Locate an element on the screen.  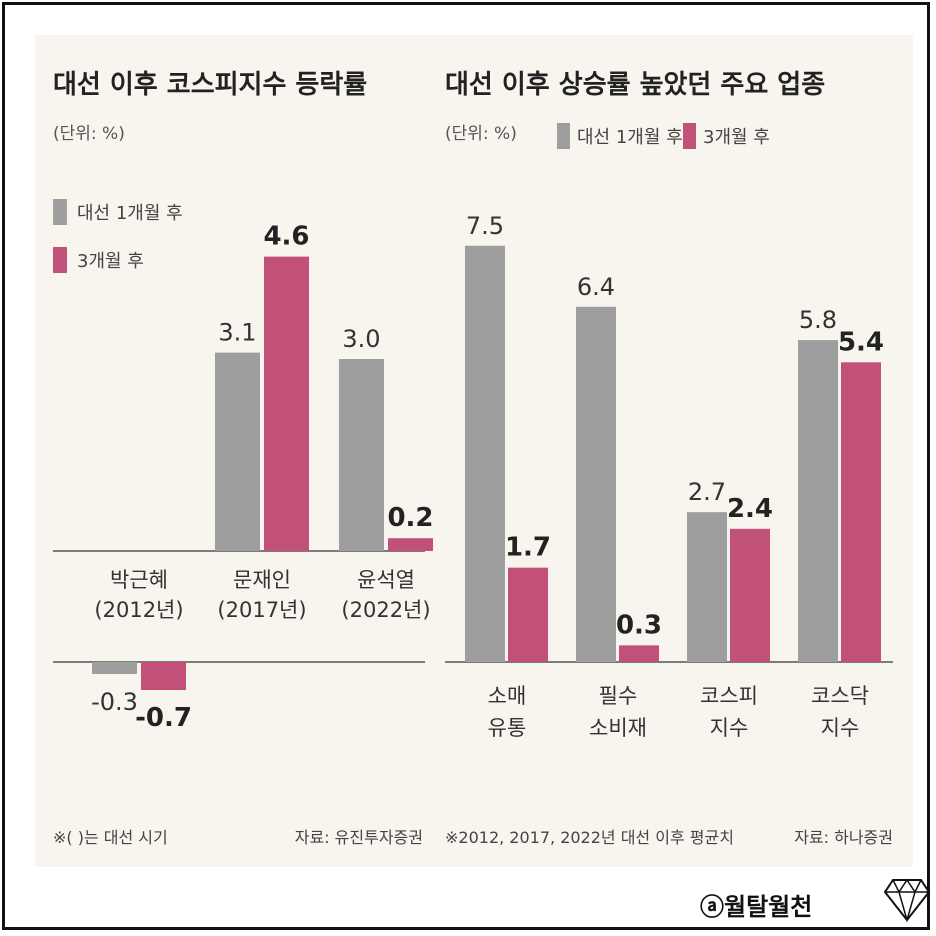
chart2-category-sublabel-2: 지수 is located at coordinates (729, 728).